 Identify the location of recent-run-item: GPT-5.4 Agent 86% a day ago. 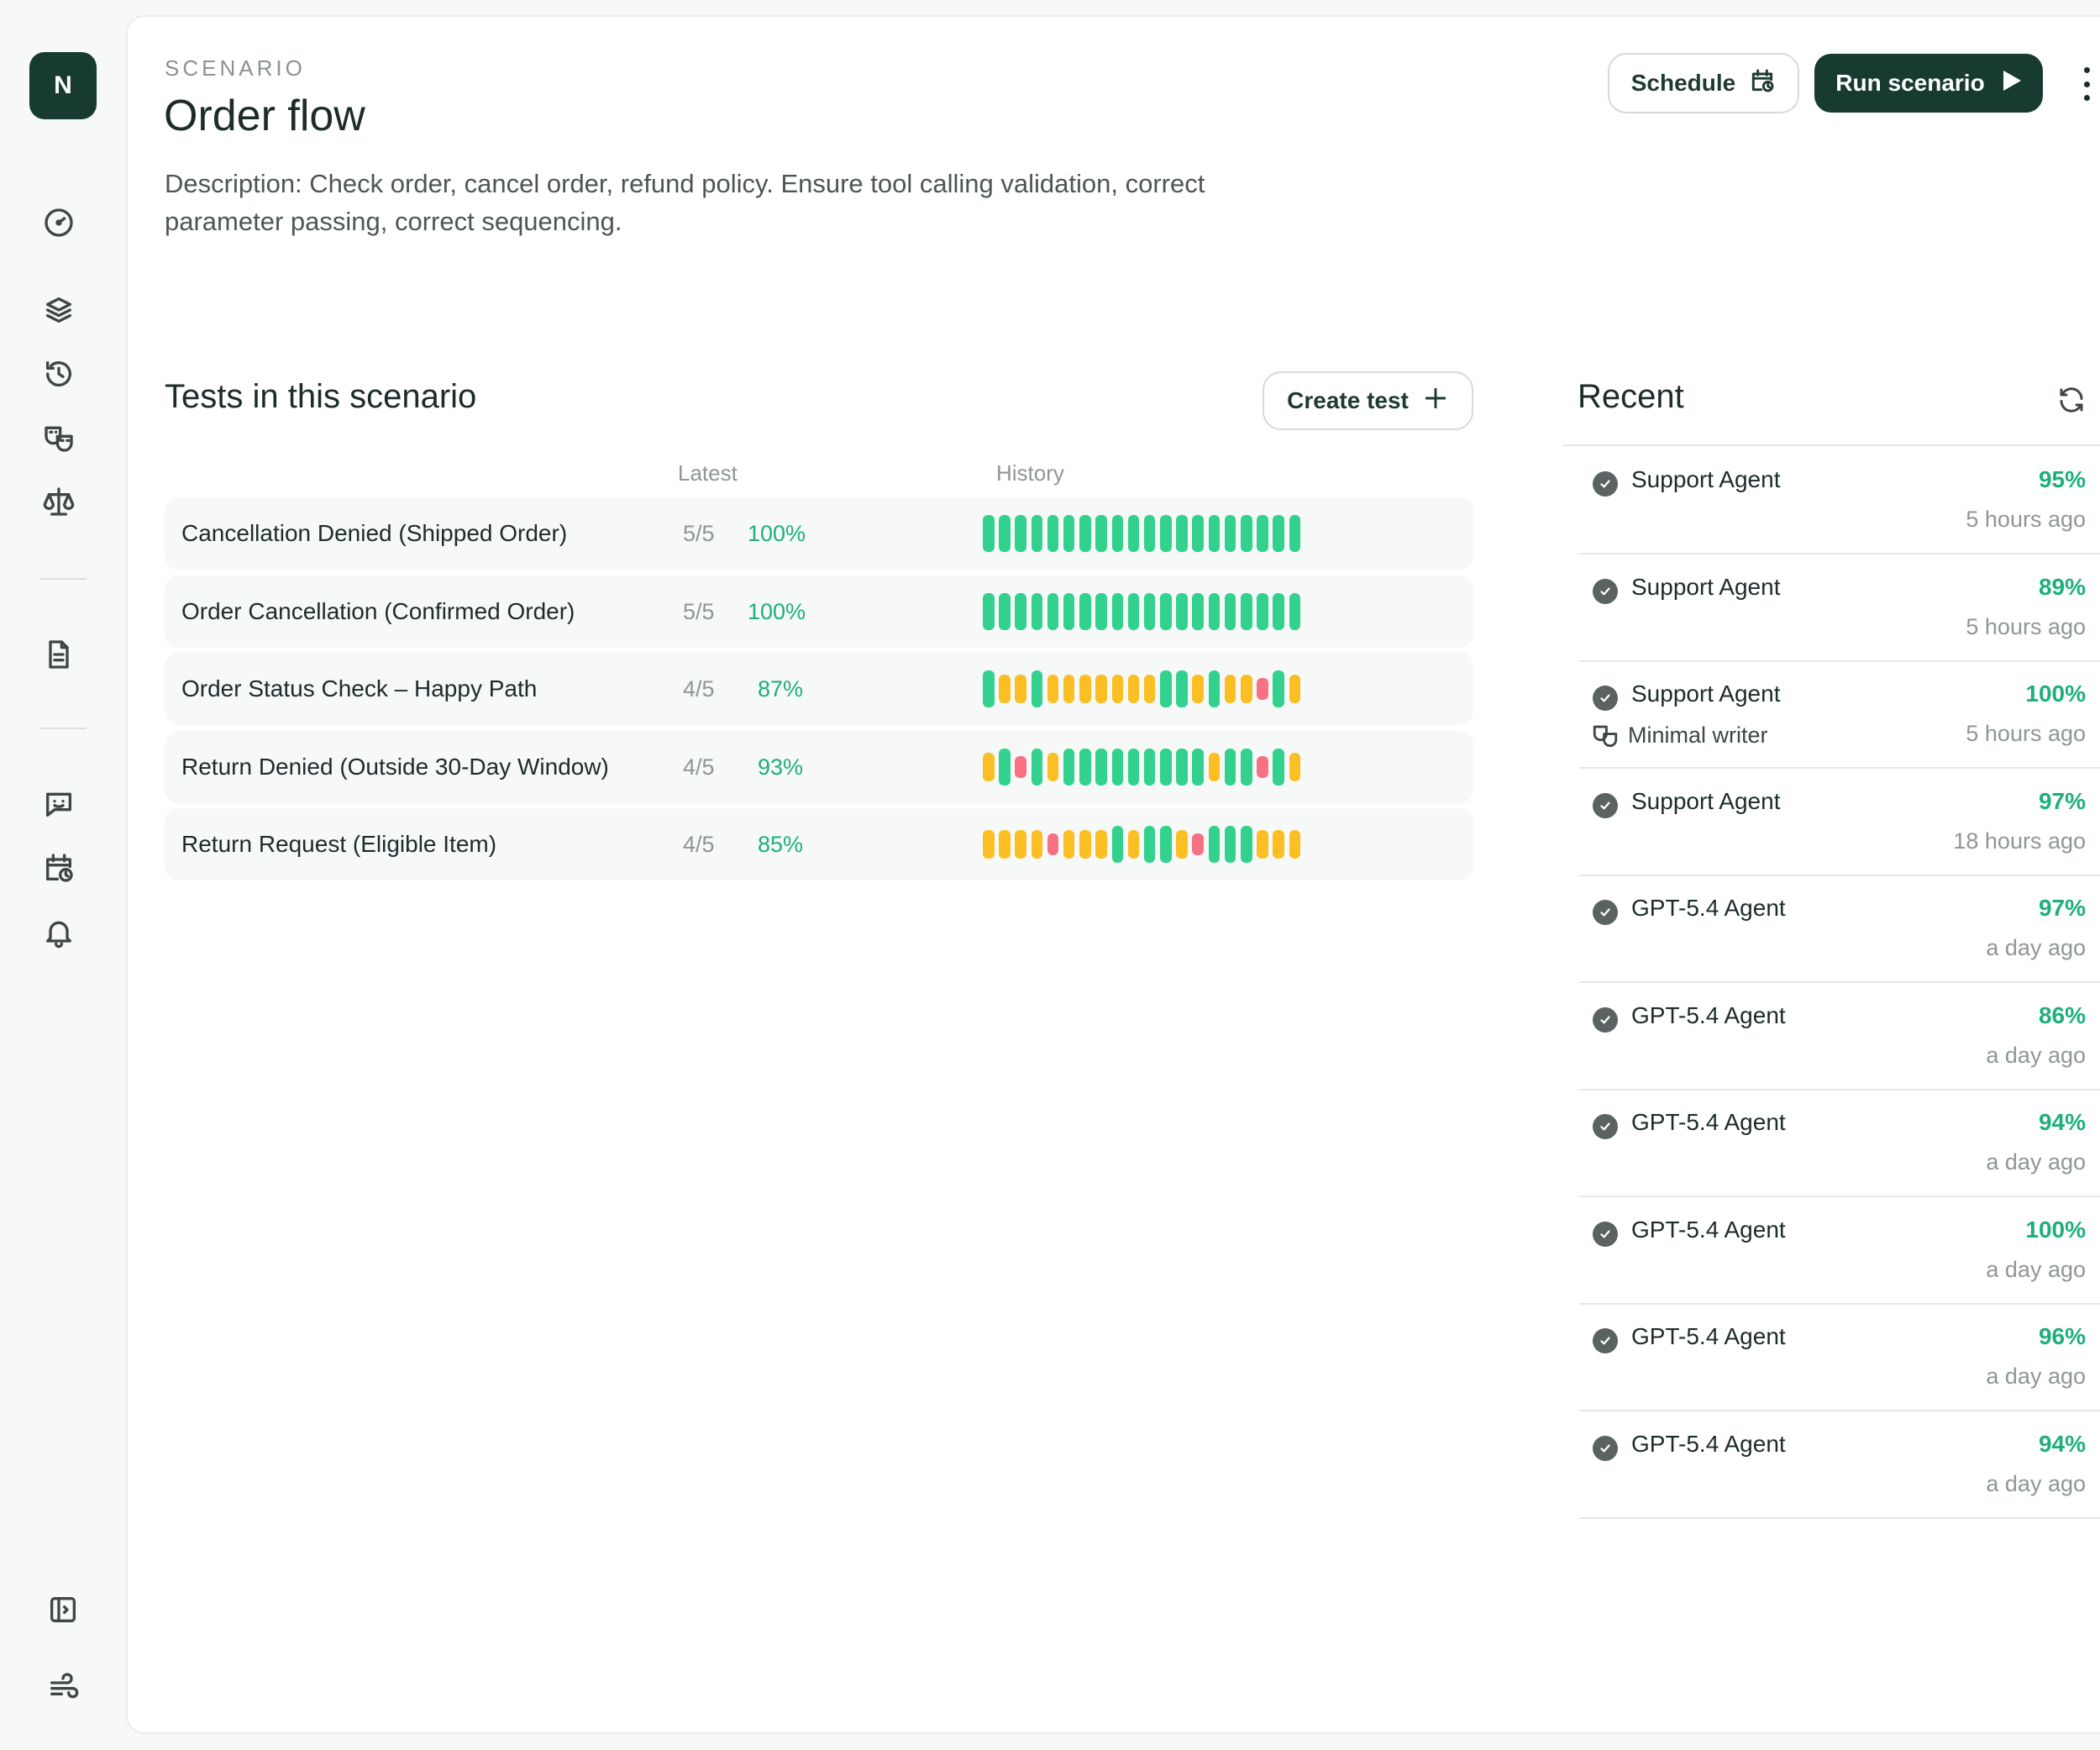
(1839, 1037).